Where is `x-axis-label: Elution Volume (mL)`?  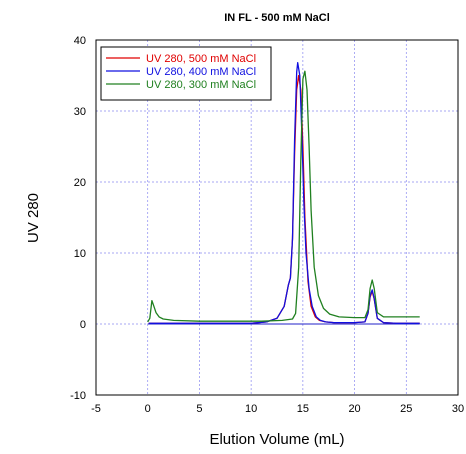 x-axis-label: Elution Volume (mL) is located at coordinates (276, 439).